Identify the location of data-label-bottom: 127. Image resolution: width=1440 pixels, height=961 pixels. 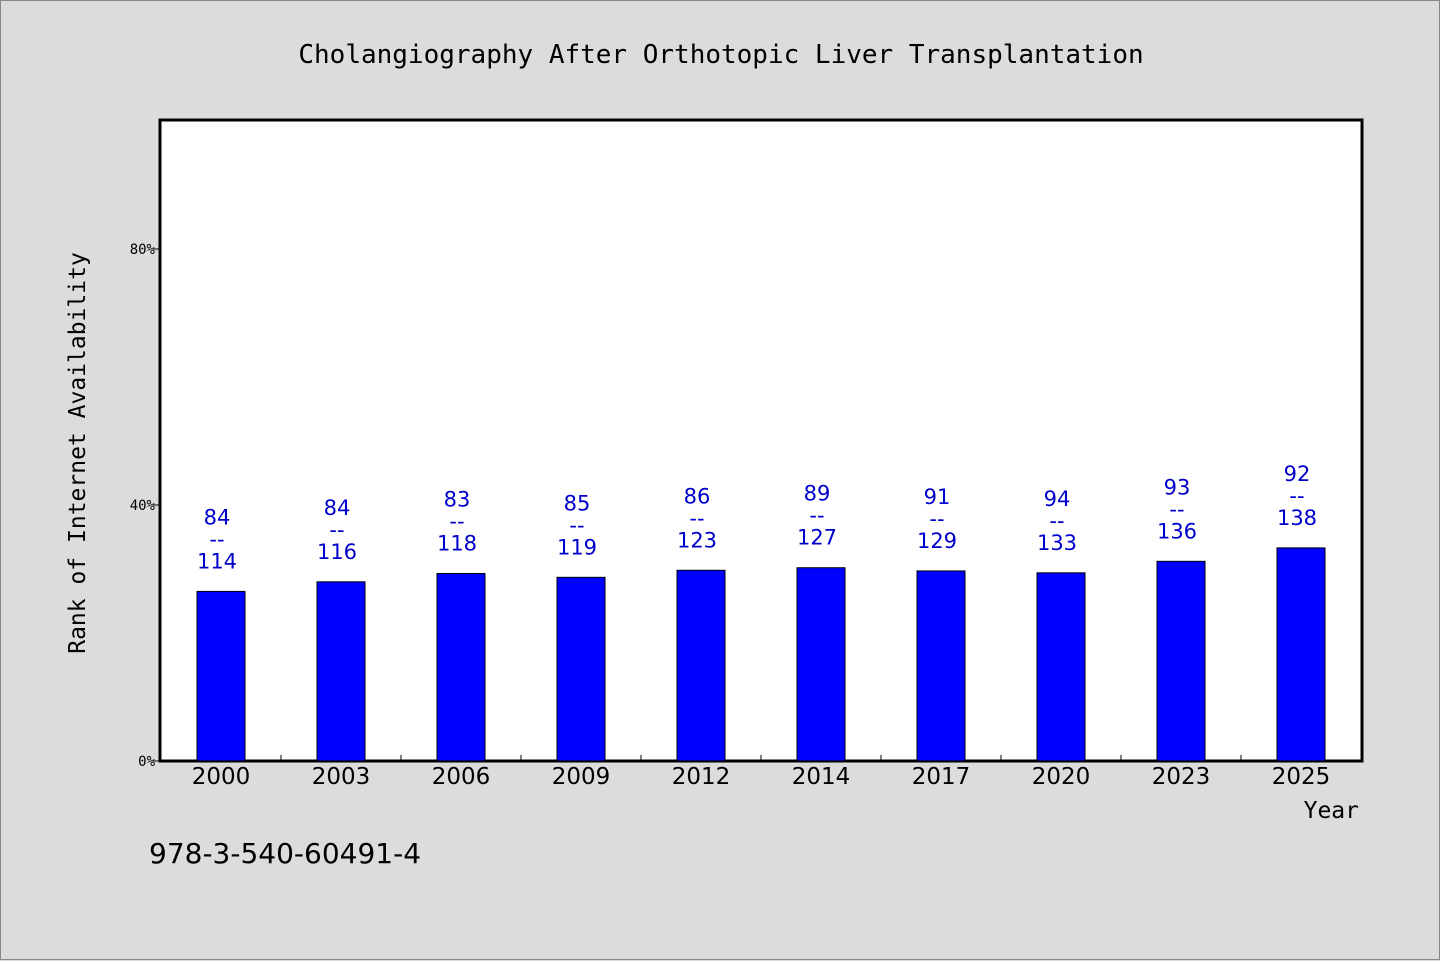
(817, 538).